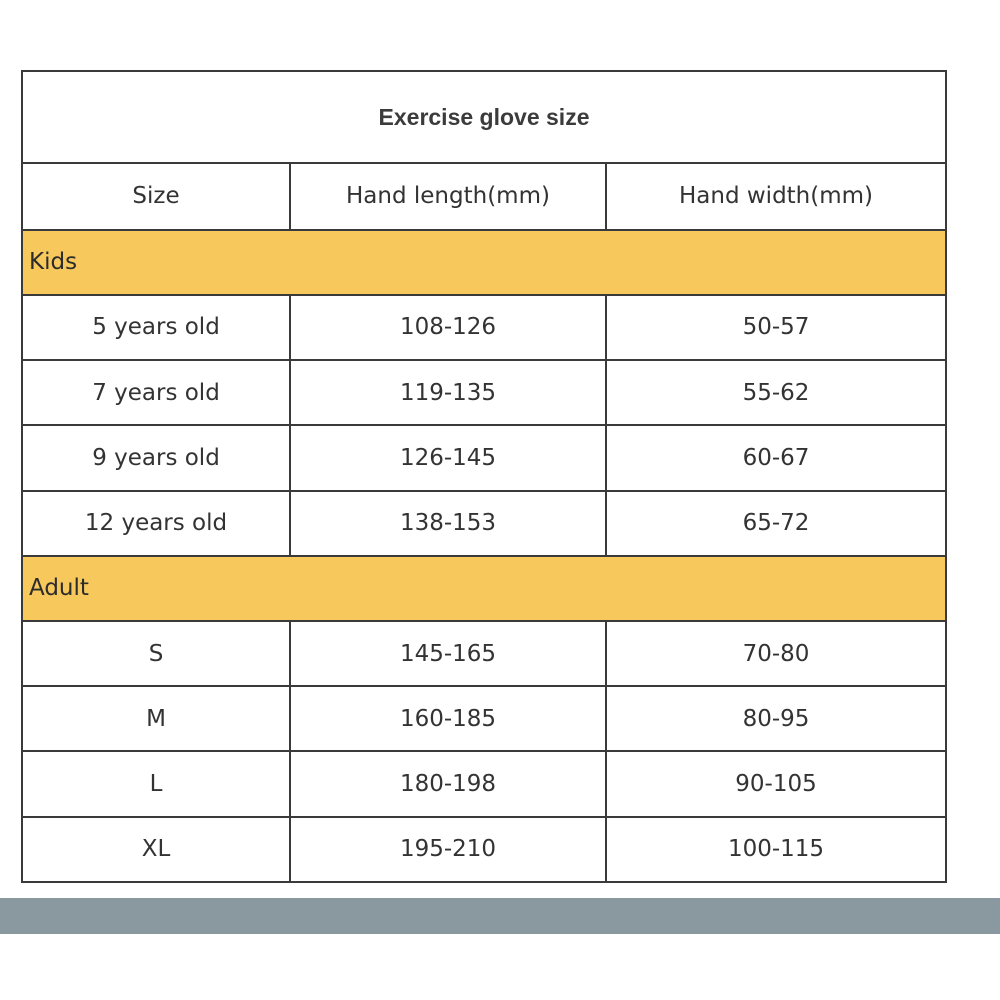  What do you see at coordinates (776, 327) in the screenshot?
I see `hand-width-cell: 50-57` at bounding box center [776, 327].